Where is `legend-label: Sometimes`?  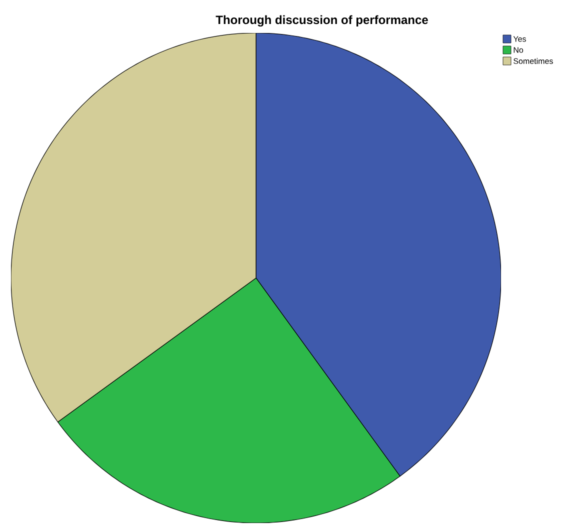 legend-label: Sometimes is located at coordinates (533, 61).